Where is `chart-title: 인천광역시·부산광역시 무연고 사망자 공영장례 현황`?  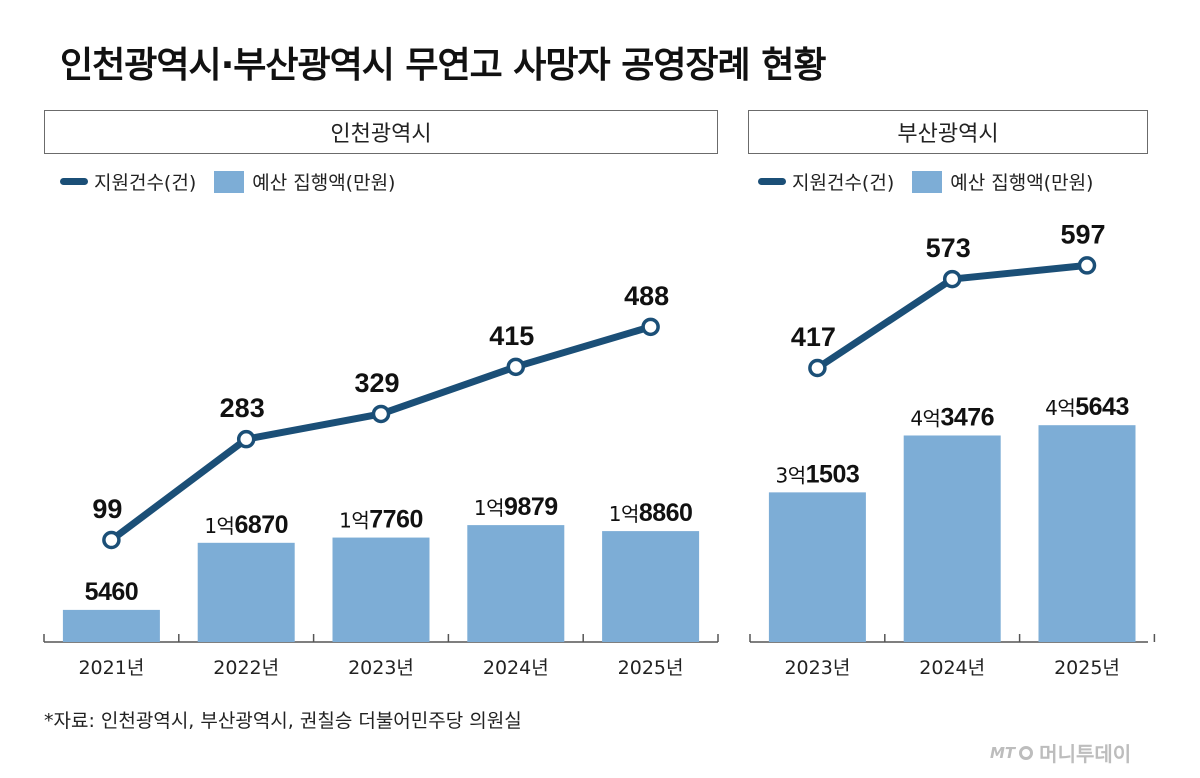 chart-title: 인천광역시·부산광역시 무연고 사망자 공영장례 현황 is located at coordinates (443, 65).